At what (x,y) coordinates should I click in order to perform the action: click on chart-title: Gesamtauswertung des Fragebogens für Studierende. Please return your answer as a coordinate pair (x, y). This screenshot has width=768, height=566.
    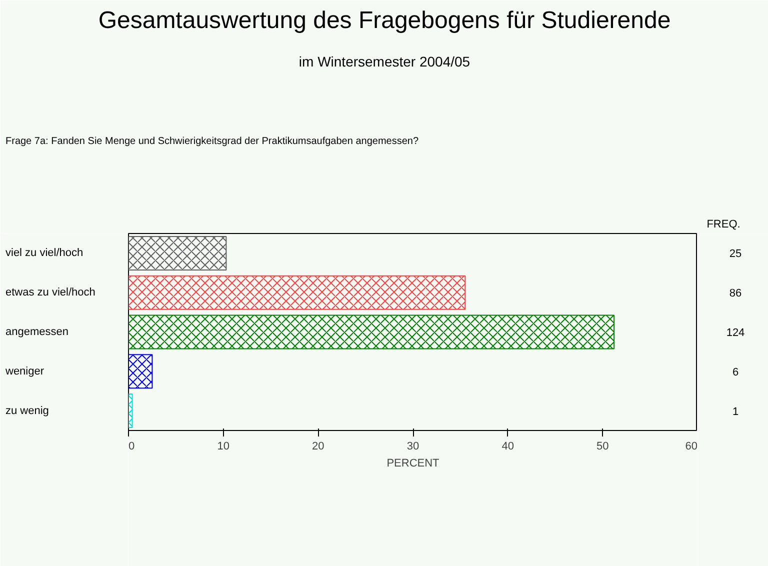
    Looking at the image, I should click on (384, 20).